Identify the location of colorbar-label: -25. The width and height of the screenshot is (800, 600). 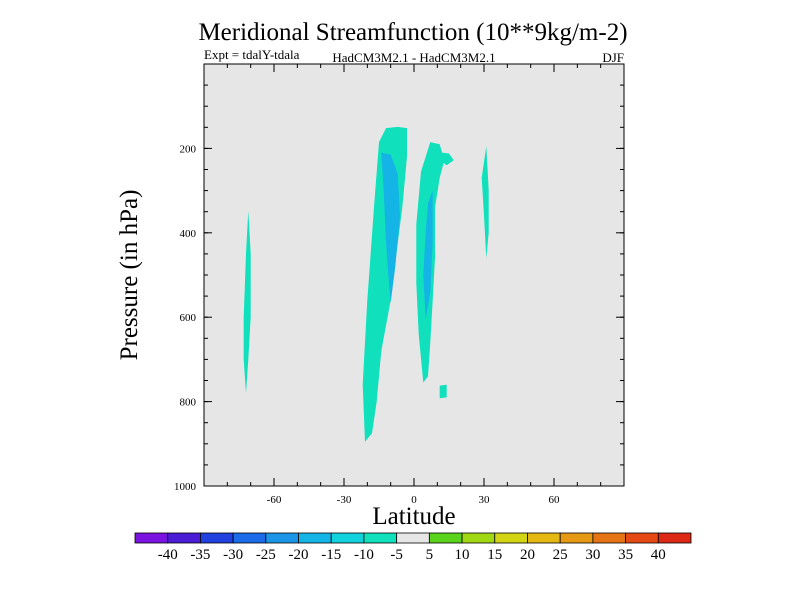
(266, 555).